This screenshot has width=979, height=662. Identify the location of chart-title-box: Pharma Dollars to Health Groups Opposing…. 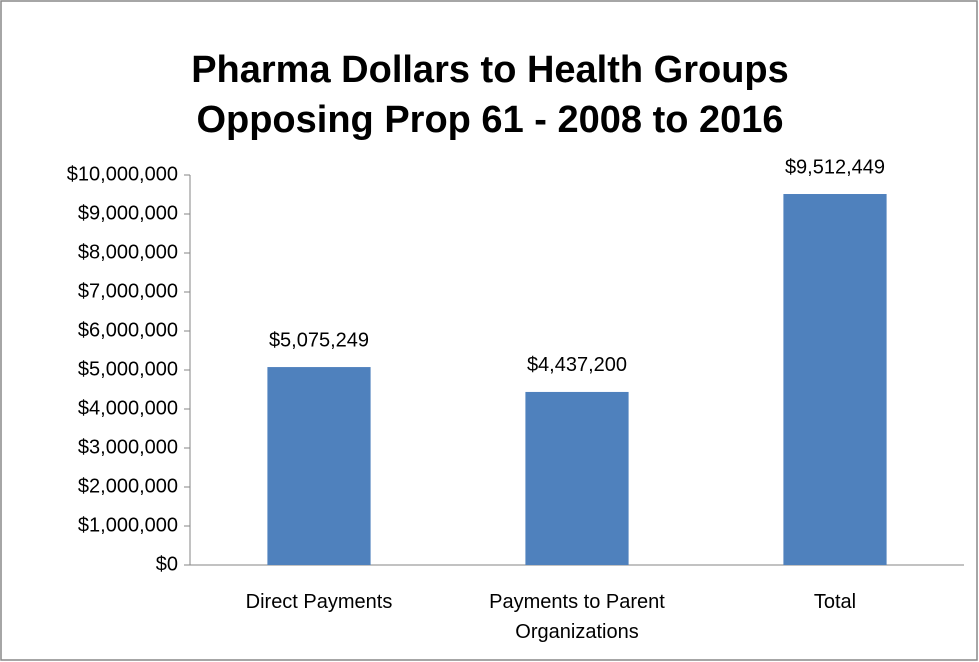
(490, 95).